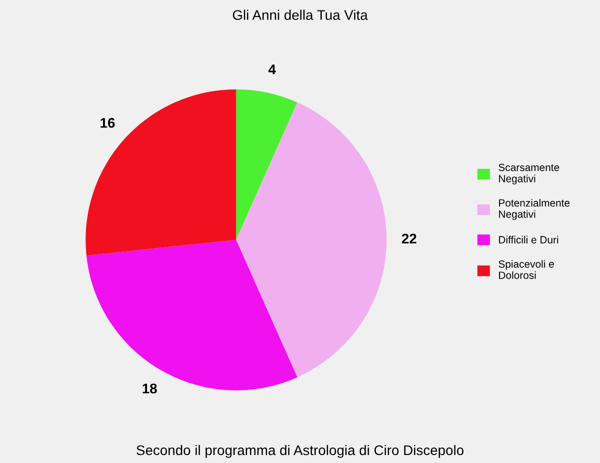 The height and width of the screenshot is (463, 600). Describe the element at coordinates (526, 269) in the screenshot. I see `legend-label: Spiacevoli e Dolorosi` at that location.